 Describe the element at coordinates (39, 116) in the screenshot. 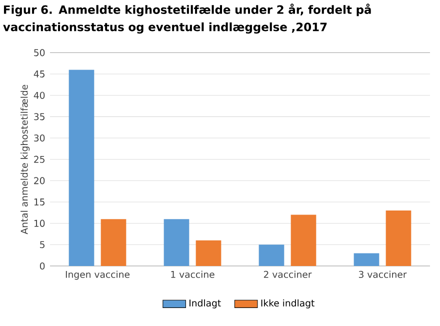

I see `y-tick-label: 35` at that location.